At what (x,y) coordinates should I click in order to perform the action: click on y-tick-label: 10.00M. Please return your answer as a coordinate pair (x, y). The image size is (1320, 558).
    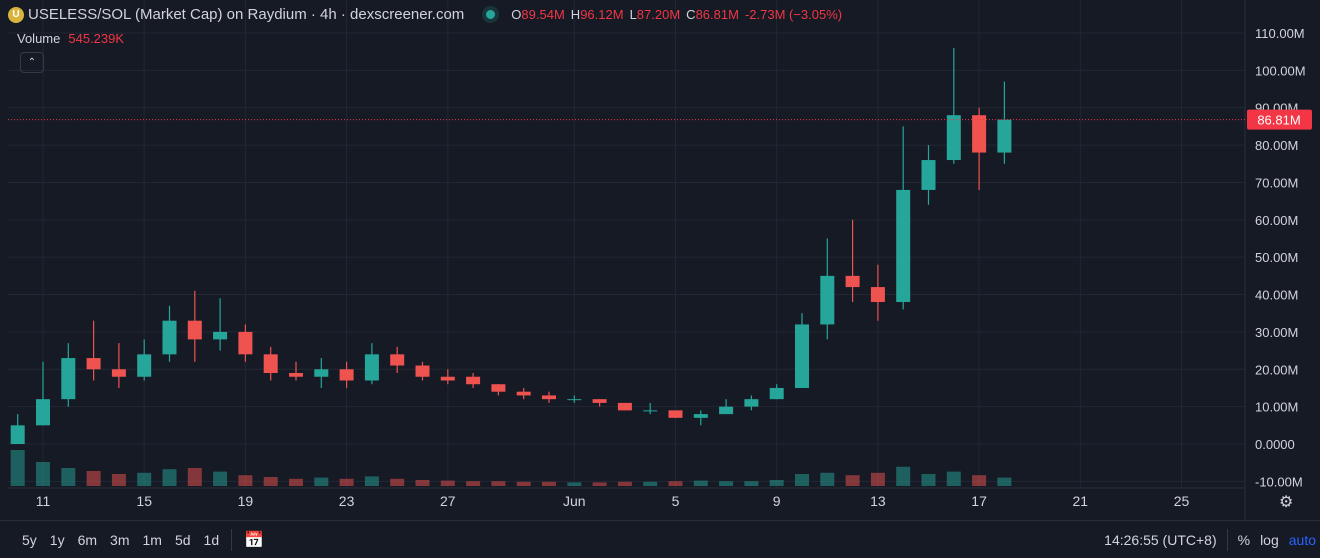
    Looking at the image, I should click on (1276, 407).